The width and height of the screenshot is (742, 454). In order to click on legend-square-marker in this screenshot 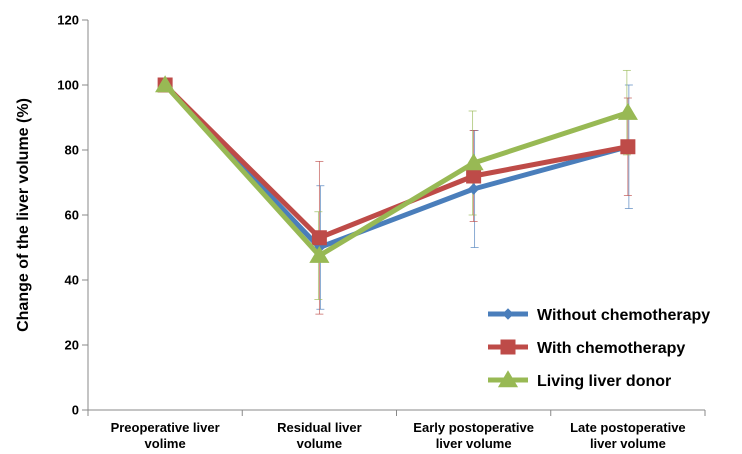, I will do `click(508, 347)`.